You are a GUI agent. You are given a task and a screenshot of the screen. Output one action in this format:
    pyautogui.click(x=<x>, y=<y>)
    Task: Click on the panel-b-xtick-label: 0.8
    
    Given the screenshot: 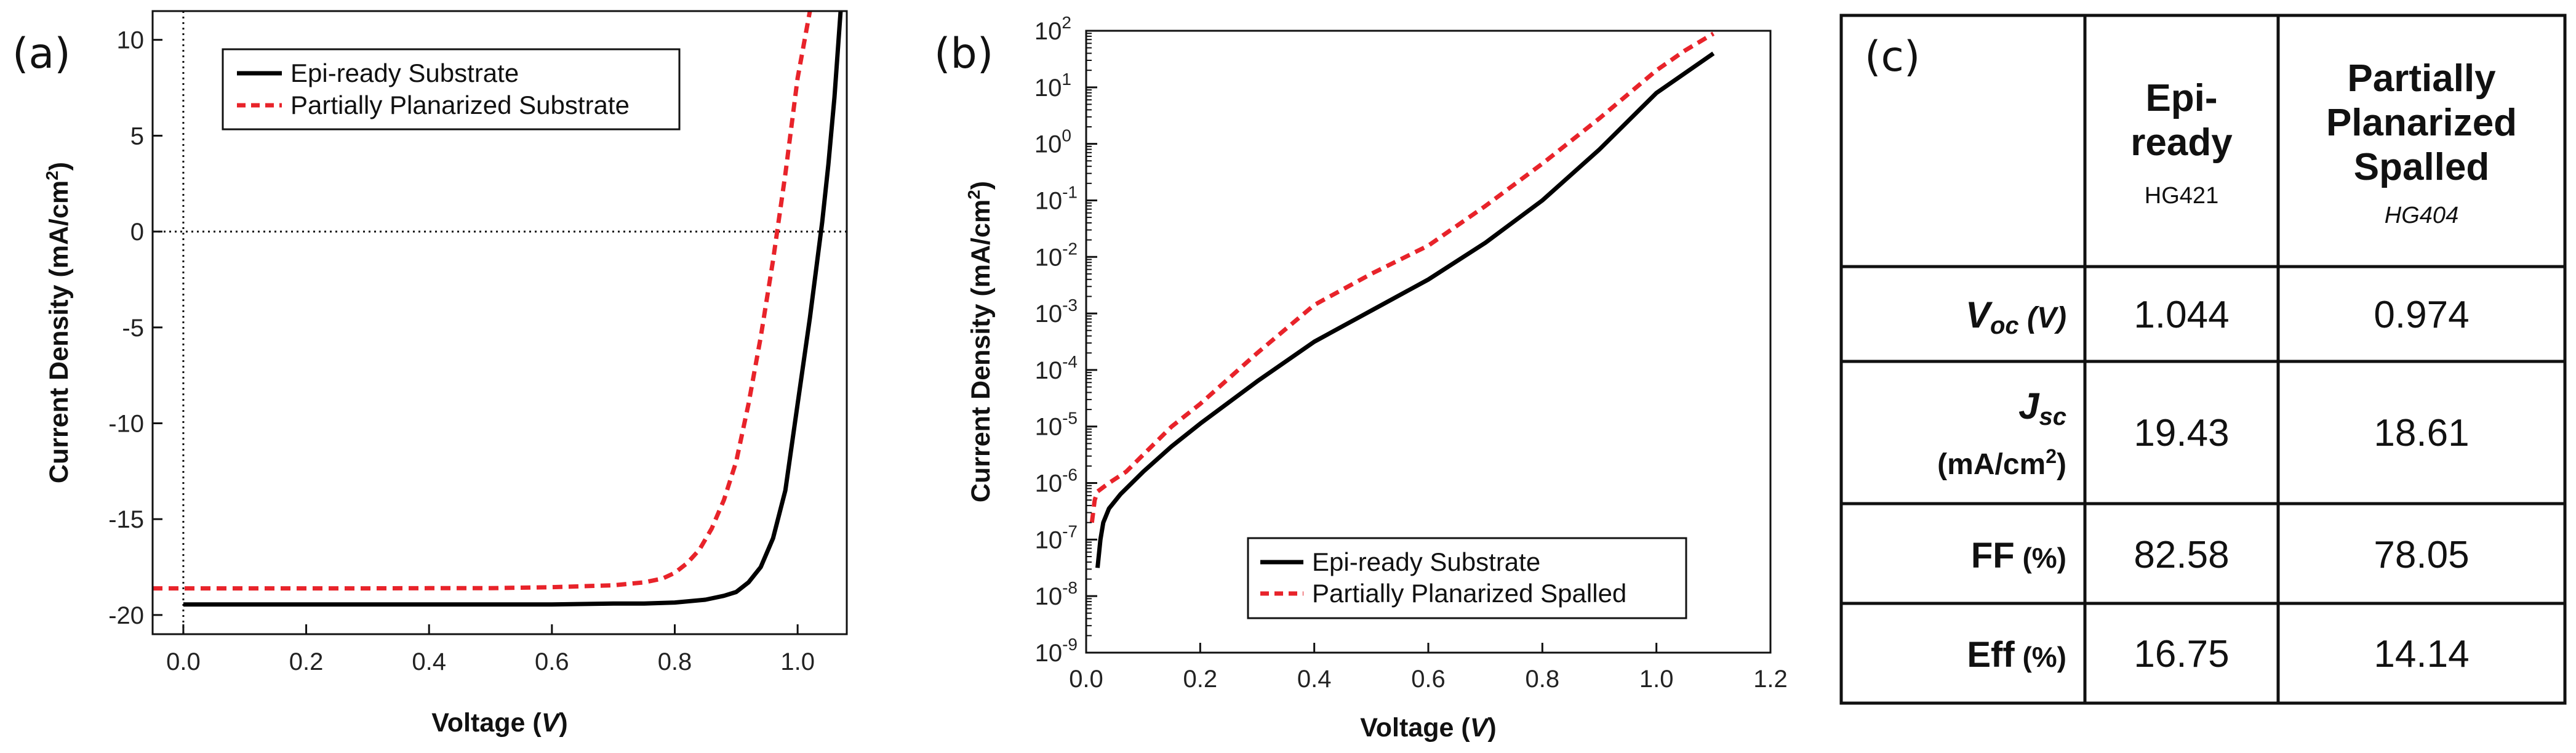 What is the action you would take?
    pyautogui.click(x=1543, y=679)
    